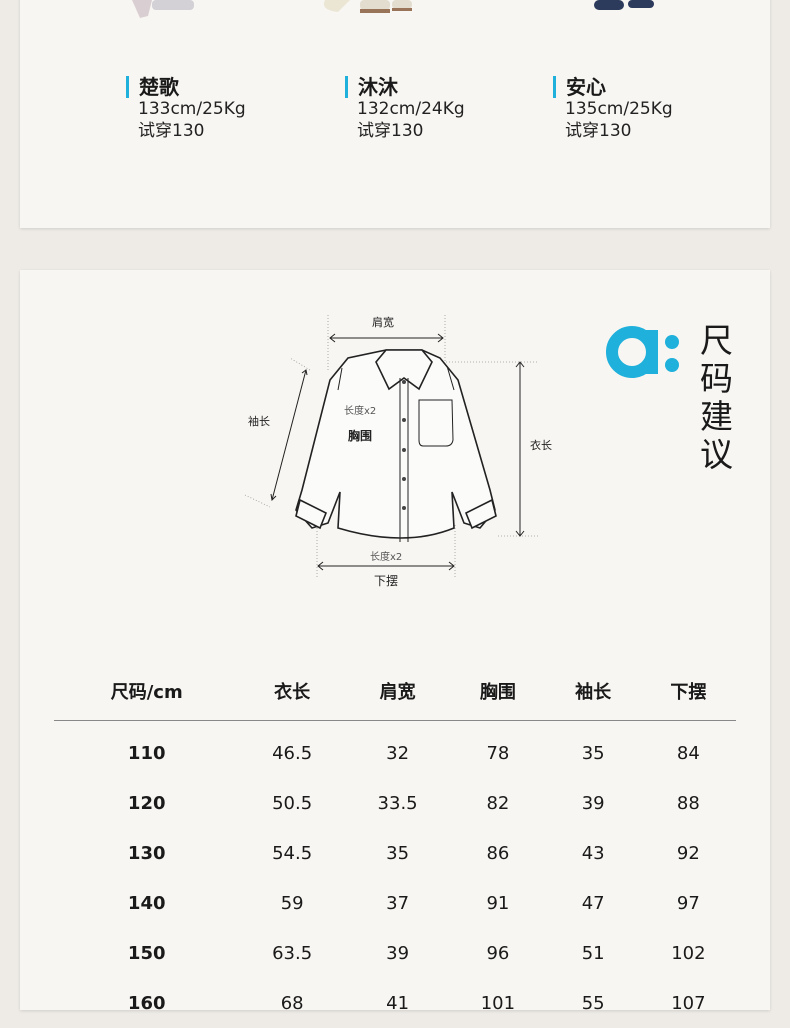 The width and height of the screenshot is (790, 1028). Describe the element at coordinates (292, 803) in the screenshot. I see `table-cell: 50.5` at that location.